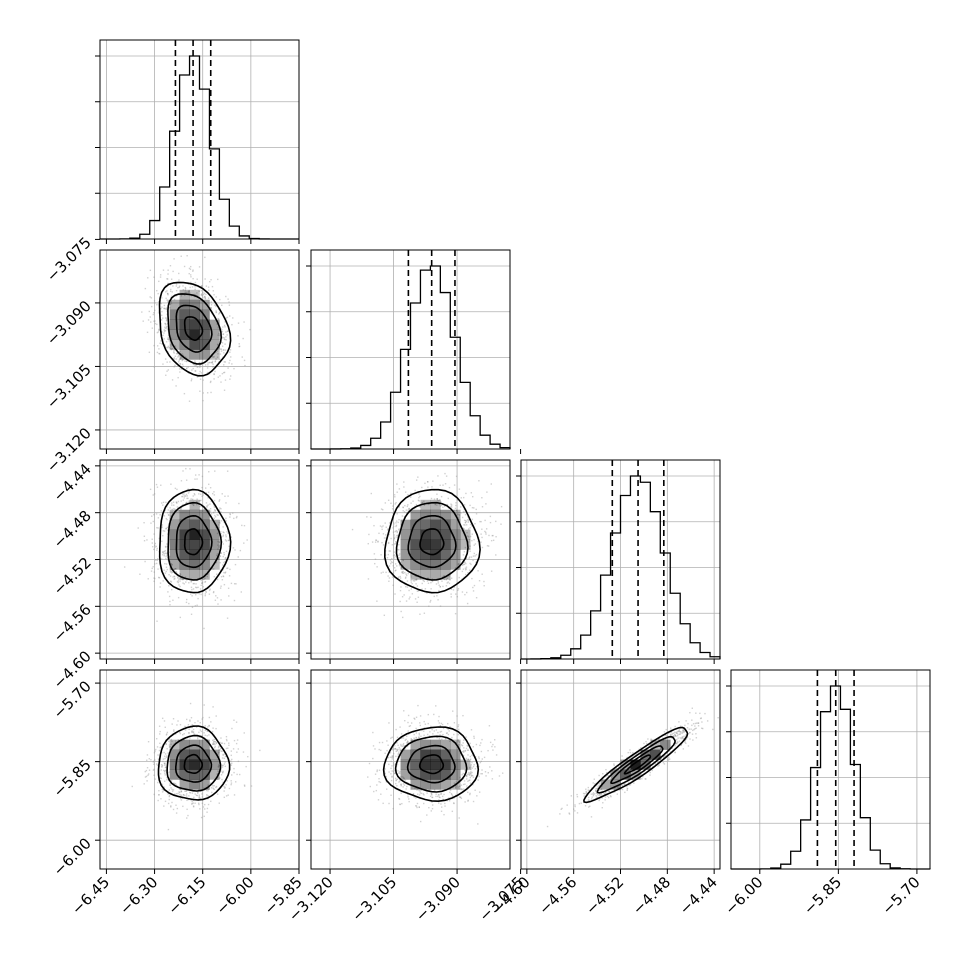 The height and width of the screenshot is (970, 970). I want to click on y-tick-label: −3.090, so click(69, 323).